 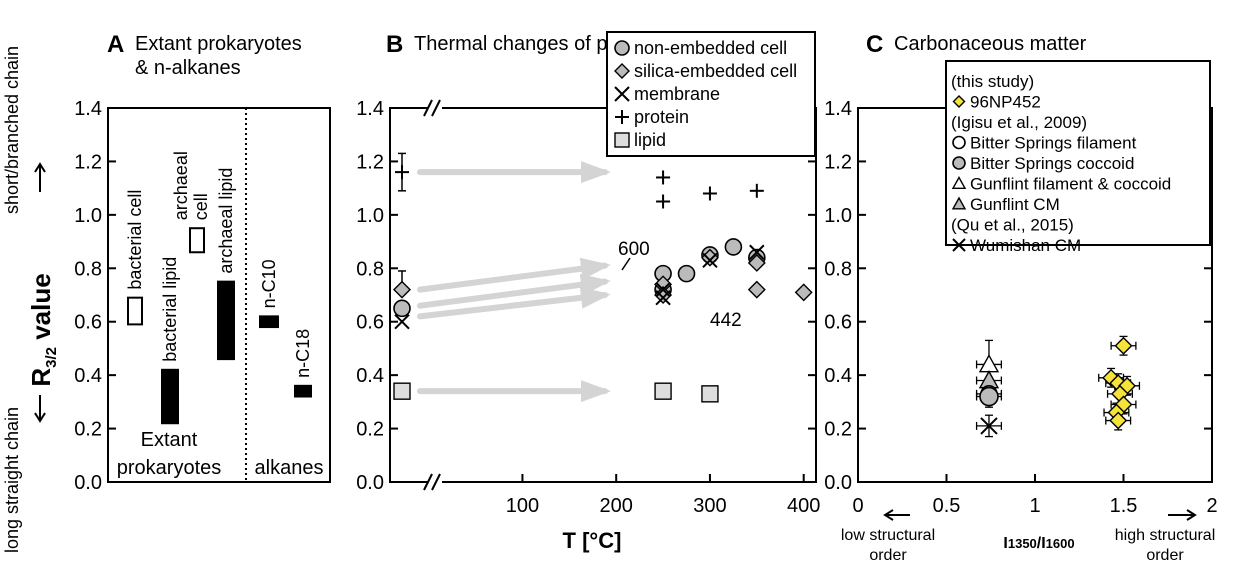 What do you see at coordinates (622, 117) in the screenshot?
I see `legend-marker-protein` at bounding box center [622, 117].